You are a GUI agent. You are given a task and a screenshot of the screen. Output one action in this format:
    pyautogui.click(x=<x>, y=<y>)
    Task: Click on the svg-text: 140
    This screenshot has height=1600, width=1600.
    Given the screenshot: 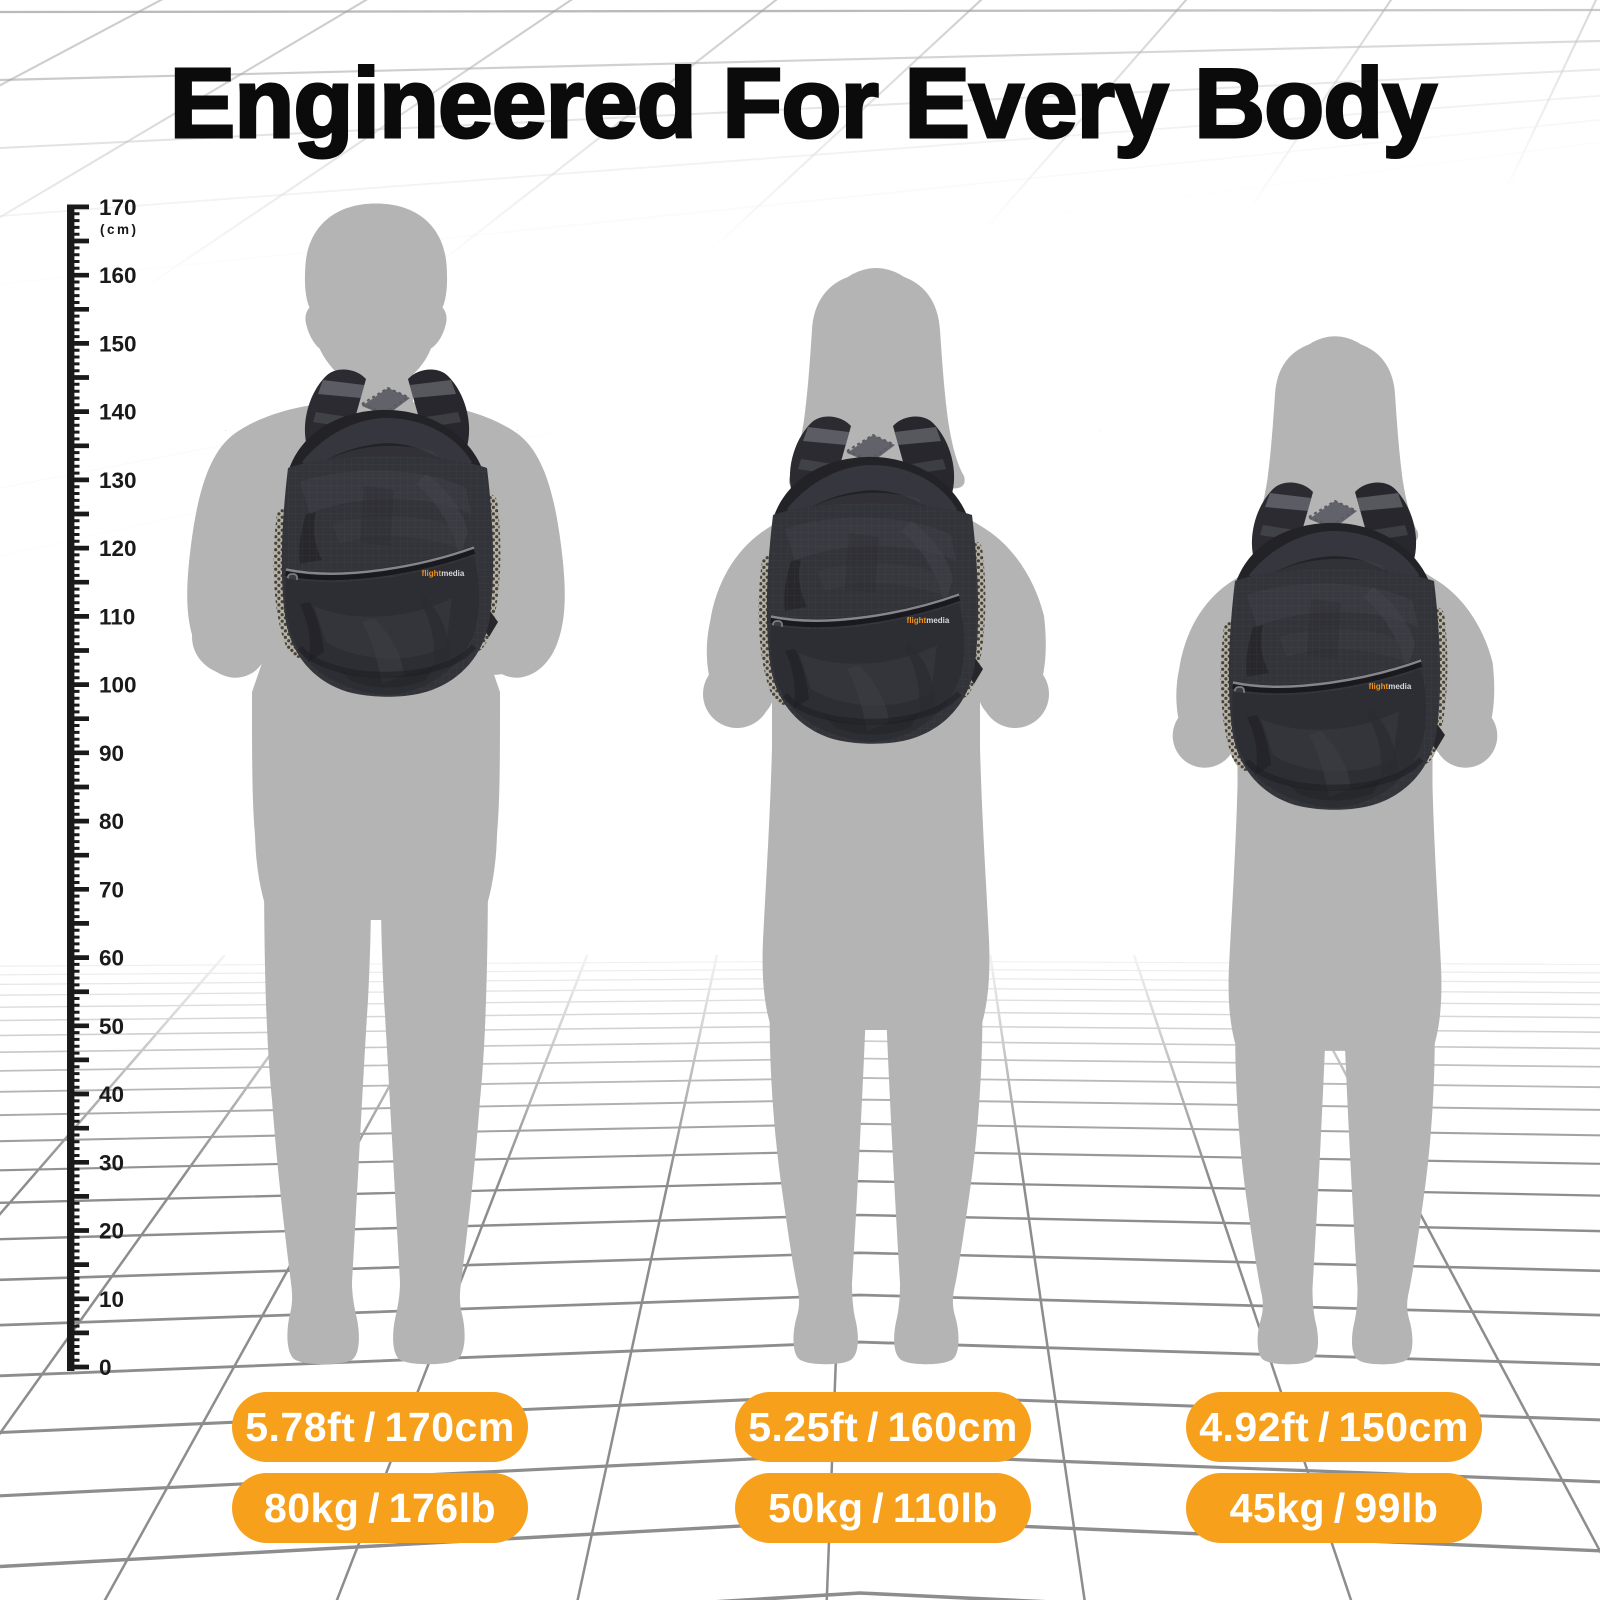 What is the action you would take?
    pyautogui.click(x=118, y=412)
    